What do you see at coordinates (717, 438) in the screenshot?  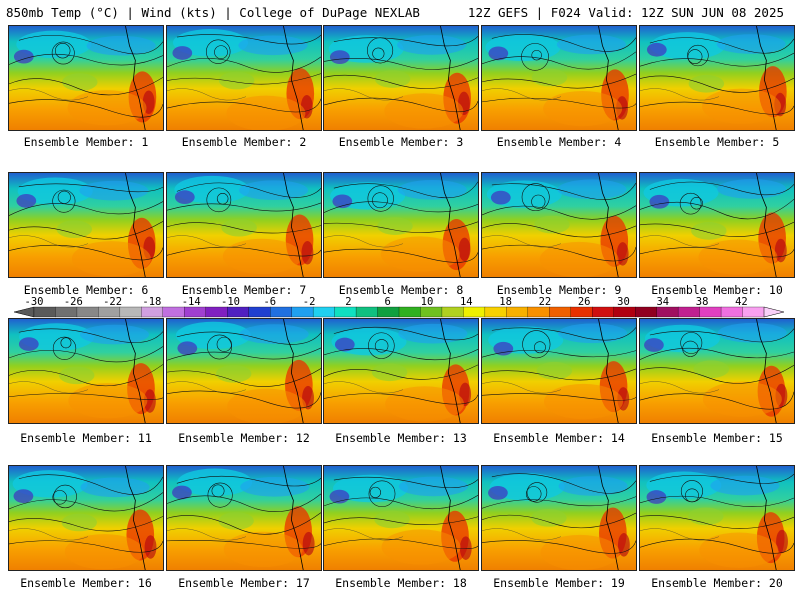 I see `ensemble-member-label: Ensemble Member: 15` at bounding box center [717, 438].